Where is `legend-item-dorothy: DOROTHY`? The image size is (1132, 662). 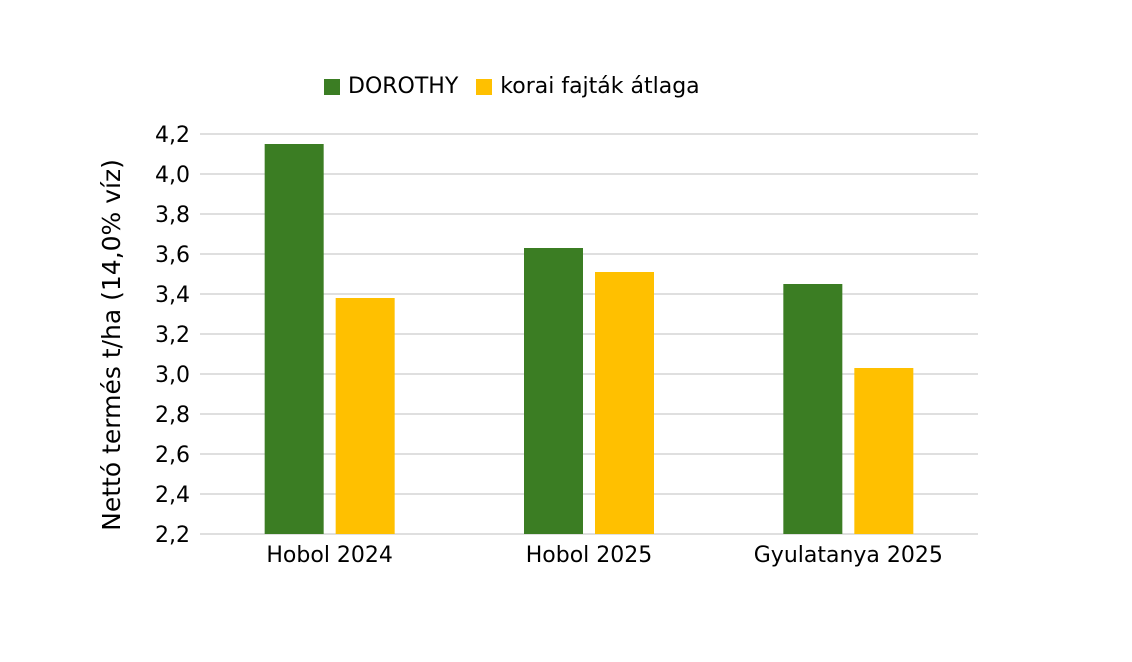
legend-item-dorothy: DOROTHY is located at coordinates (391, 86).